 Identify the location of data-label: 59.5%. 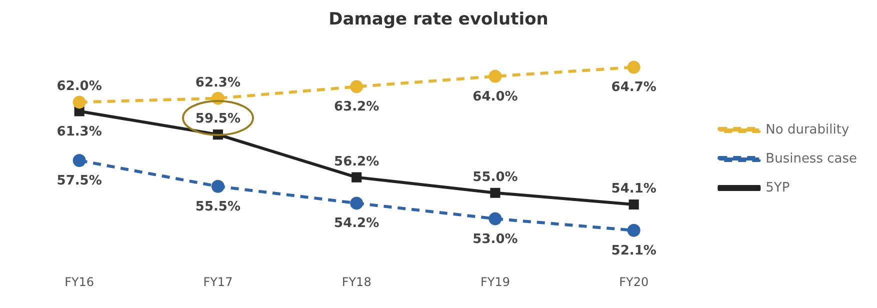
(217, 119).